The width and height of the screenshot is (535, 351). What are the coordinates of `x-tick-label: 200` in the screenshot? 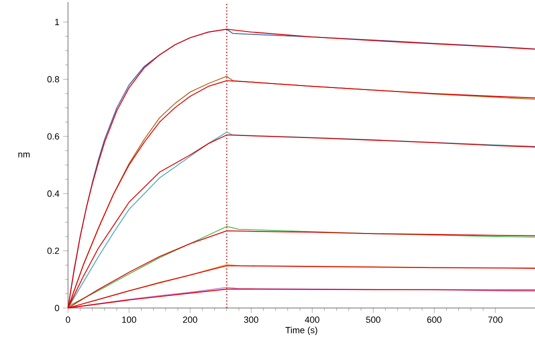 It's located at (190, 319).